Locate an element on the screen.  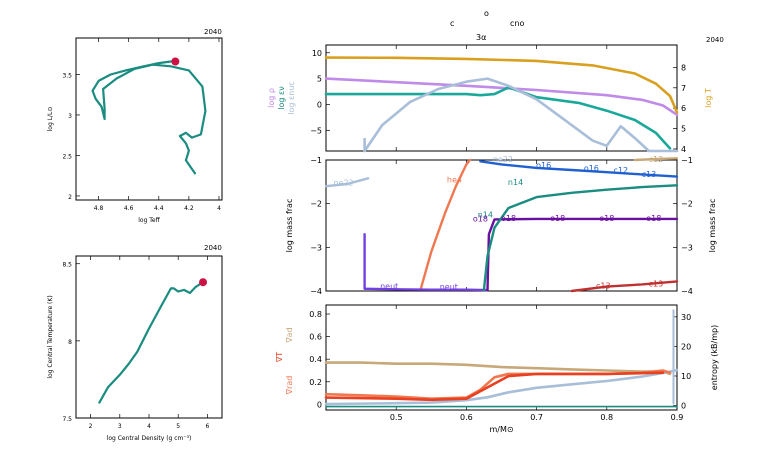
header-line1-left: c is located at coordinates (452, 23).